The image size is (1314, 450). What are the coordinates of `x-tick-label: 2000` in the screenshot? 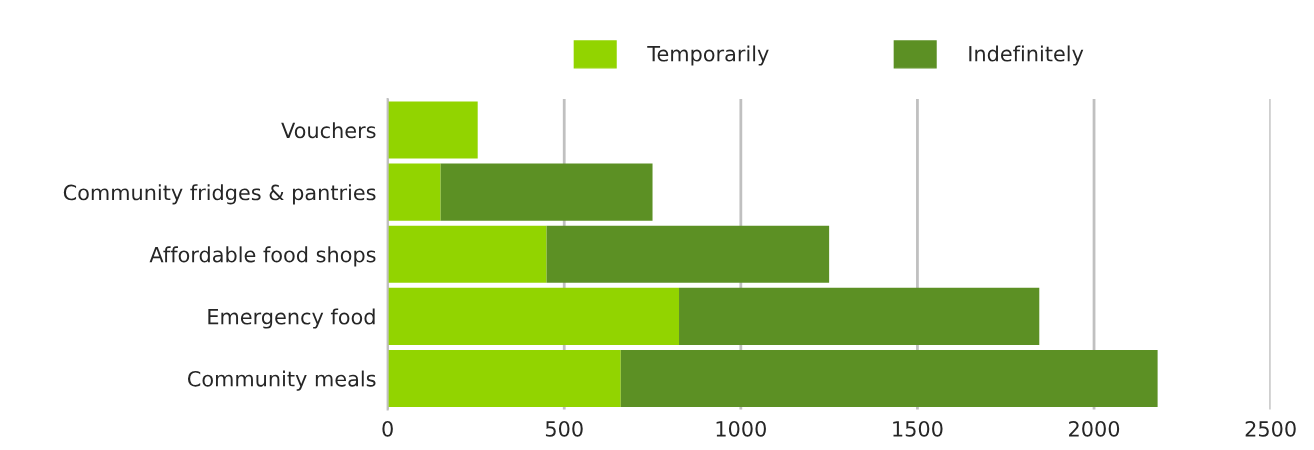 It's located at (1094, 428).